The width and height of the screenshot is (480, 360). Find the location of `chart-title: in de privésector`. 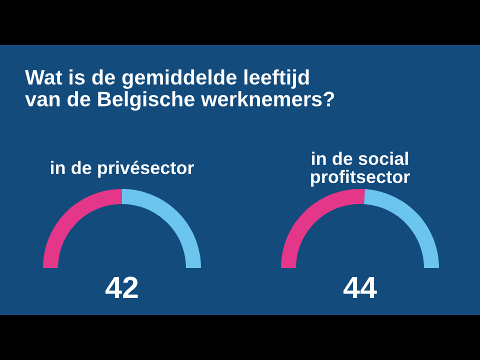

chart-title: in de privésector is located at coordinates (122, 169).